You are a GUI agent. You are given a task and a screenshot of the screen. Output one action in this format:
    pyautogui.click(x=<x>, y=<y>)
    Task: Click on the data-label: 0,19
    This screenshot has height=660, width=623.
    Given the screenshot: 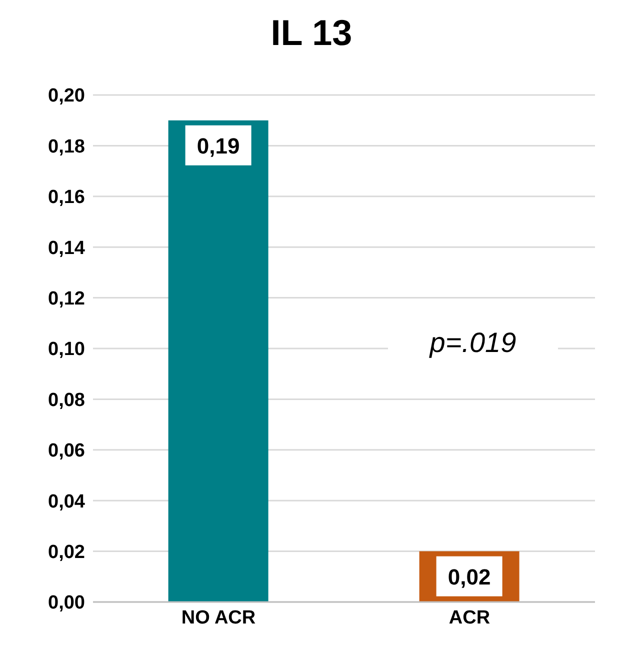 What is the action you would take?
    pyautogui.click(x=218, y=145)
    